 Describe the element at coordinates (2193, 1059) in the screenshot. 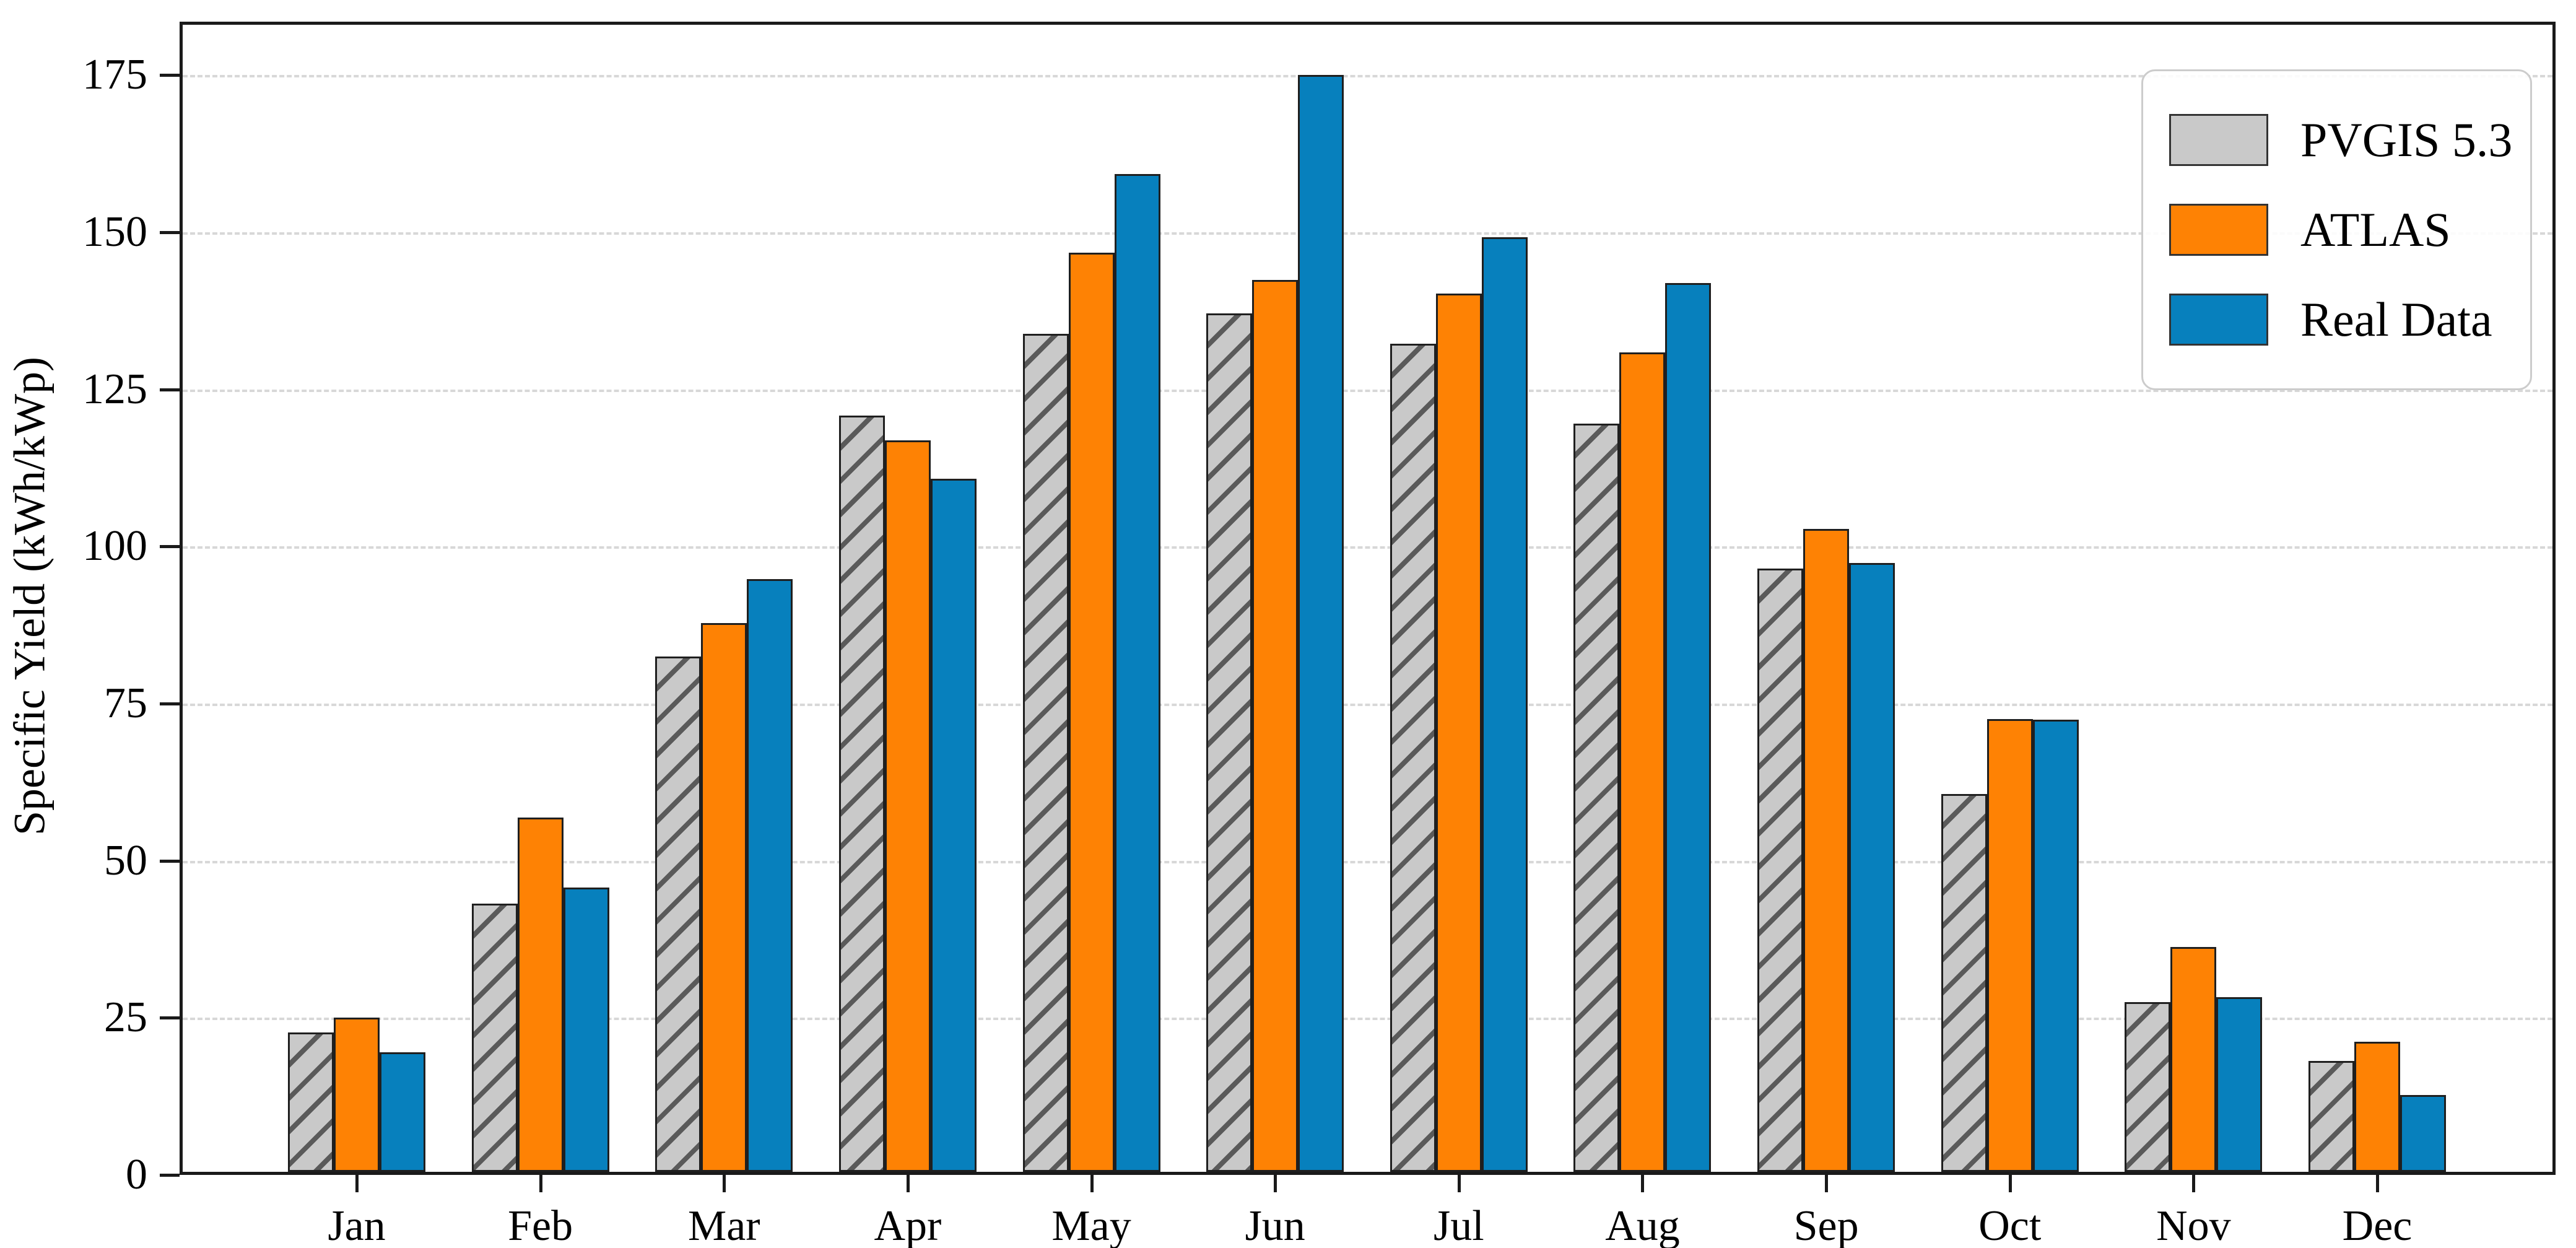

I see `bar-atlas-nov` at that location.